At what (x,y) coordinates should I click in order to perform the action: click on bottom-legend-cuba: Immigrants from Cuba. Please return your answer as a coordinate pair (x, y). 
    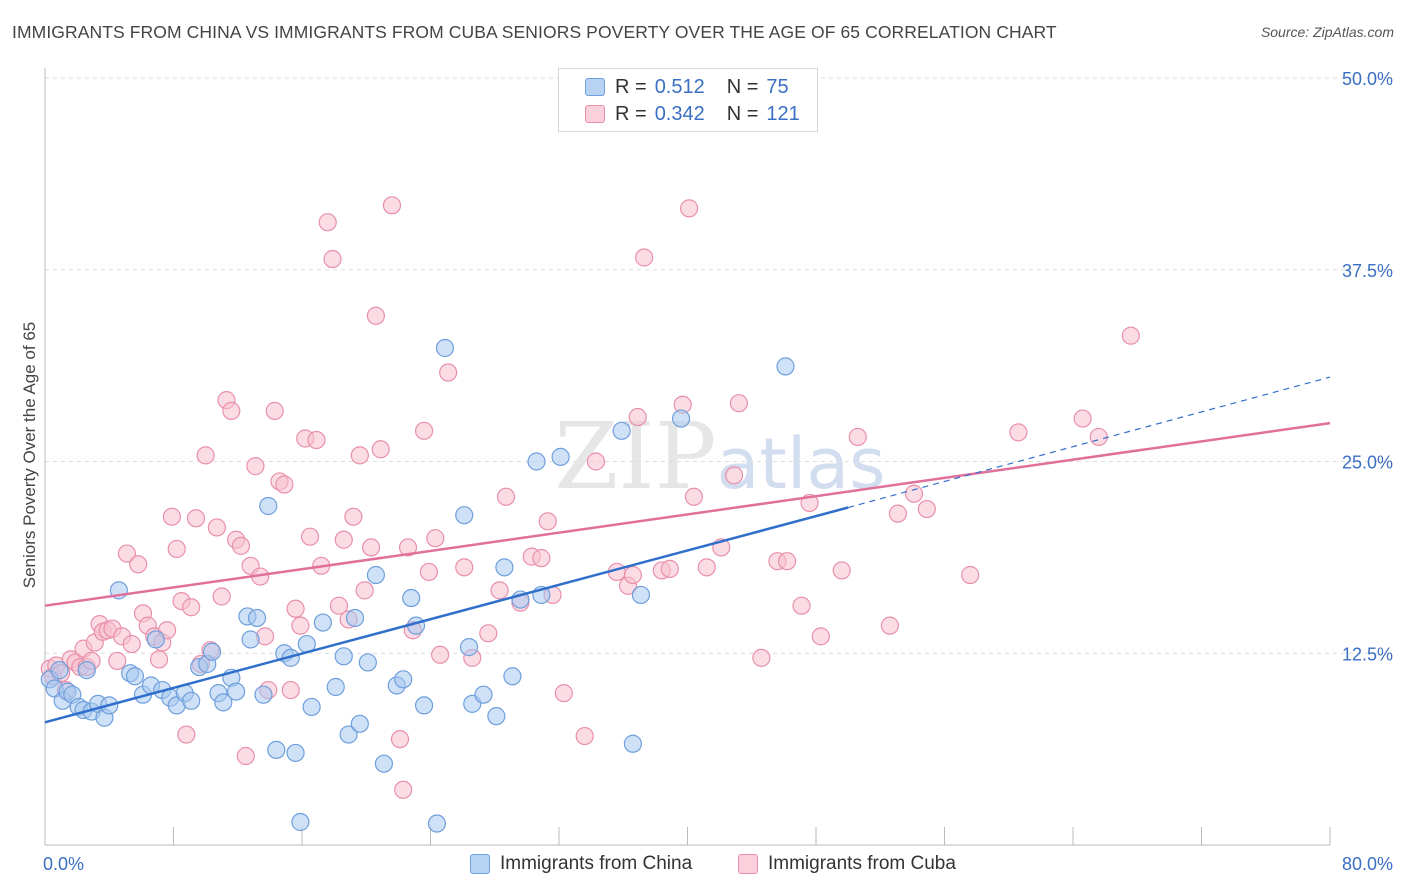
    Looking at the image, I should click on (847, 864).